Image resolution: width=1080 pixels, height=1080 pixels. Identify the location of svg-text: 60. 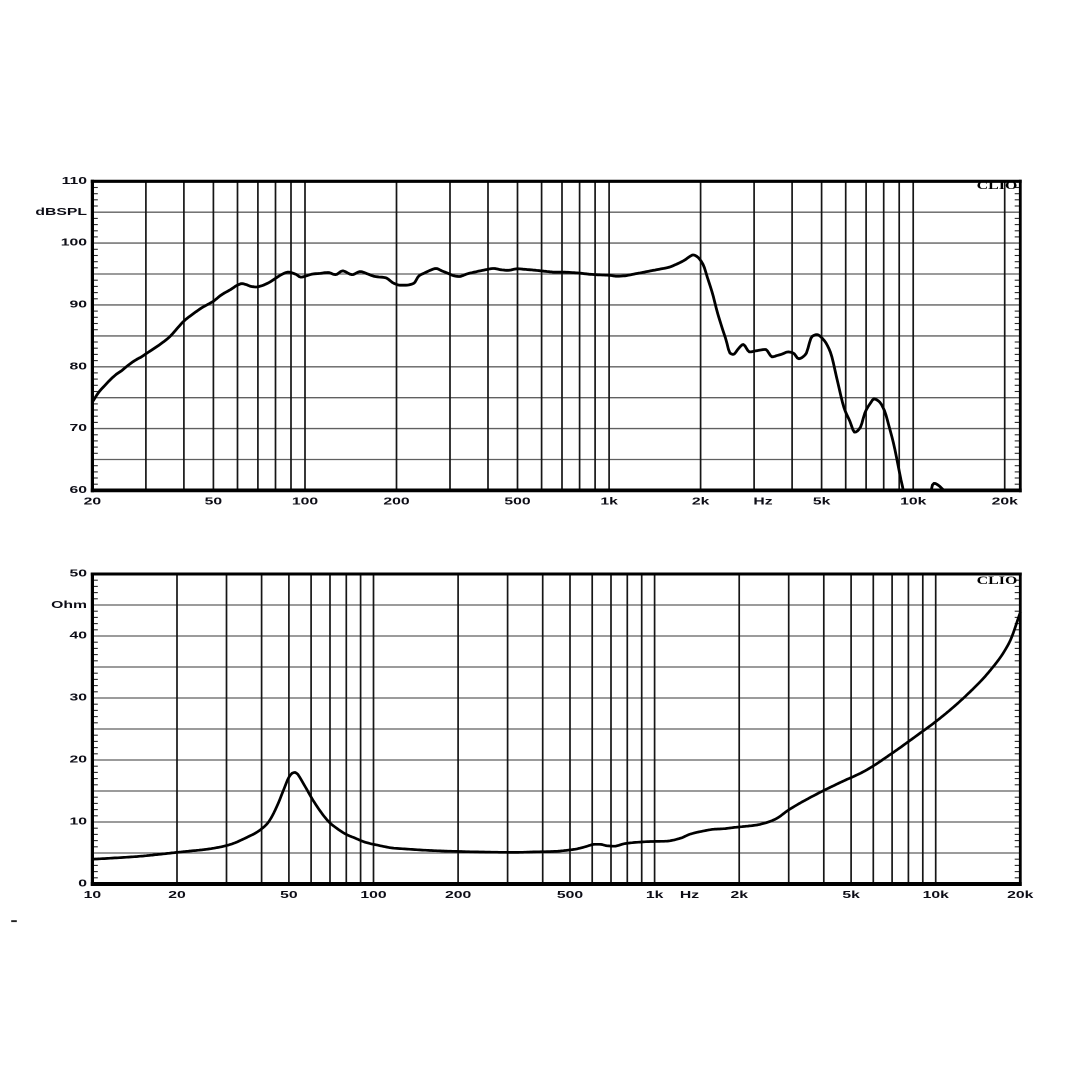
(78, 490).